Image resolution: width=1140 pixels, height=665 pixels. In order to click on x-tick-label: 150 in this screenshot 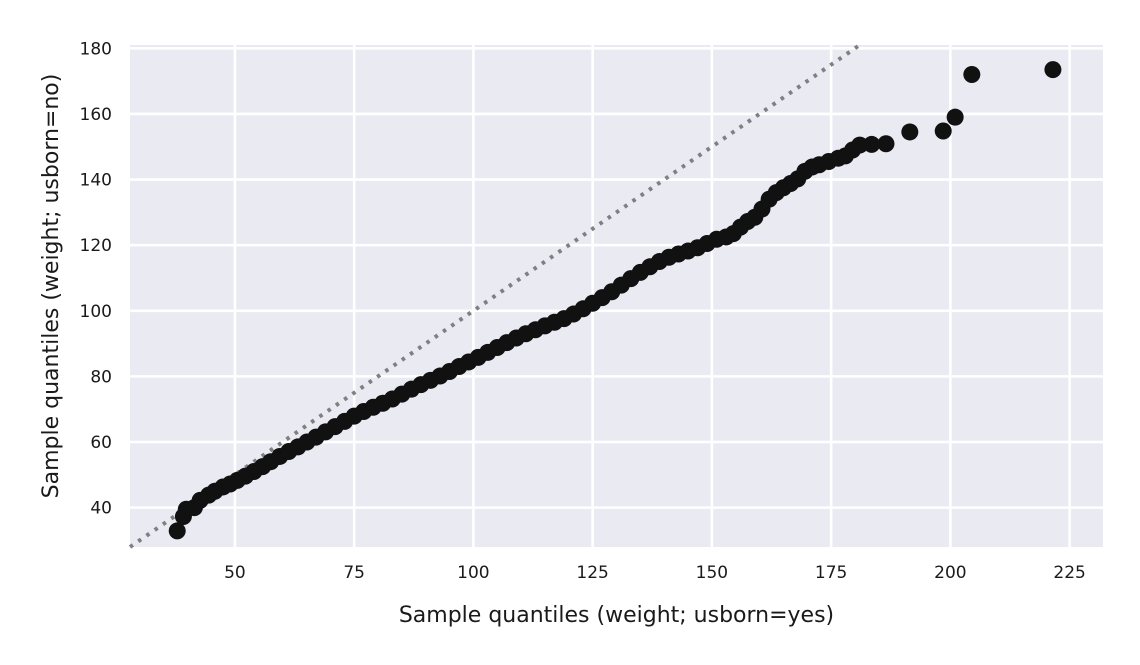, I will do `click(712, 573)`.